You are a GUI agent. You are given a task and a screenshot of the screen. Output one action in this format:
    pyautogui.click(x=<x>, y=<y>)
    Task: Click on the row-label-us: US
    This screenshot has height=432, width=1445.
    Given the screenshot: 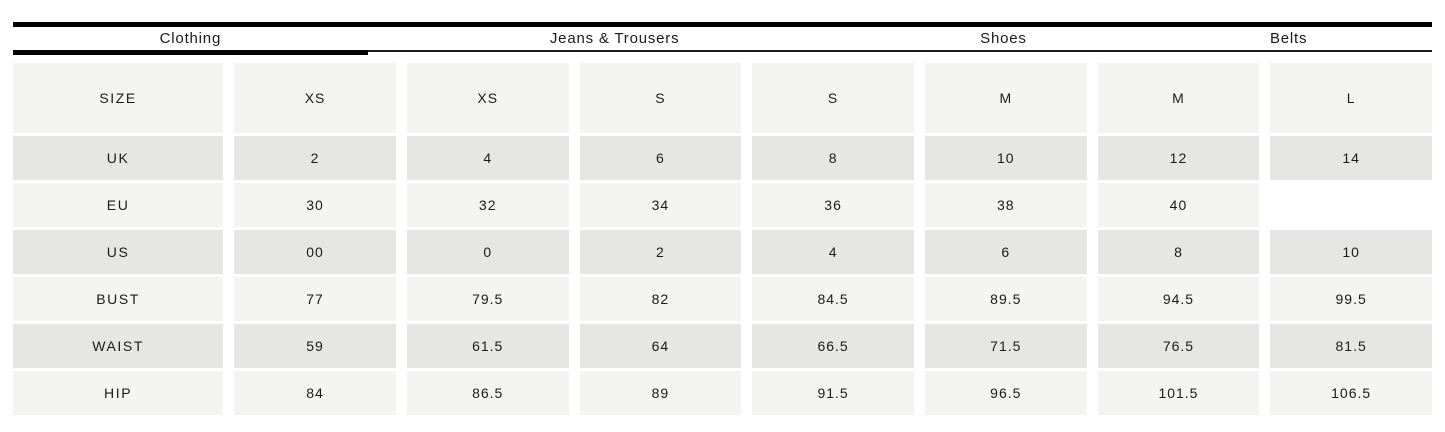 What is the action you would take?
    pyautogui.click(x=118, y=252)
    